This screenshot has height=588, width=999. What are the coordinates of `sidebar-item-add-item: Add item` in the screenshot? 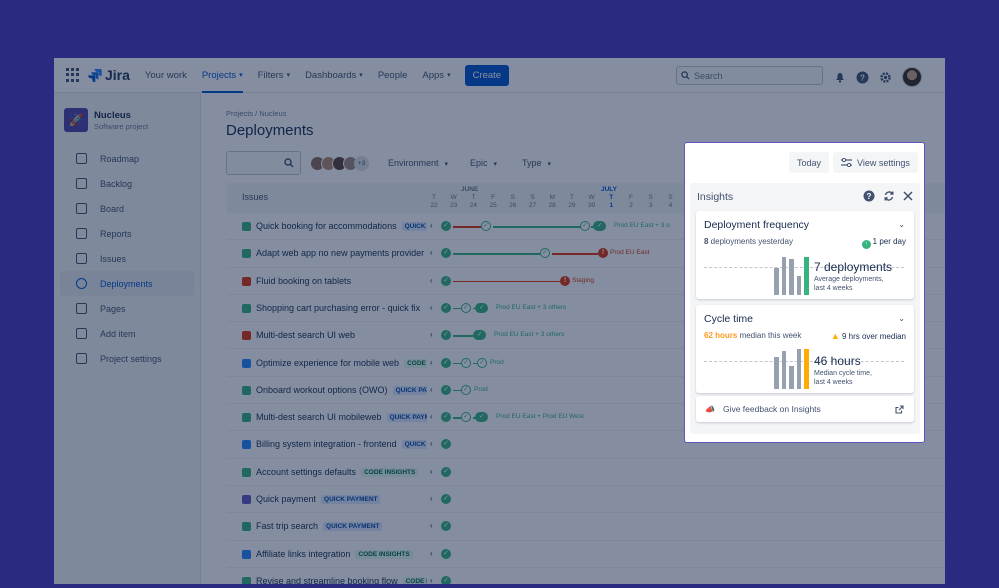 It's located at (127, 333).